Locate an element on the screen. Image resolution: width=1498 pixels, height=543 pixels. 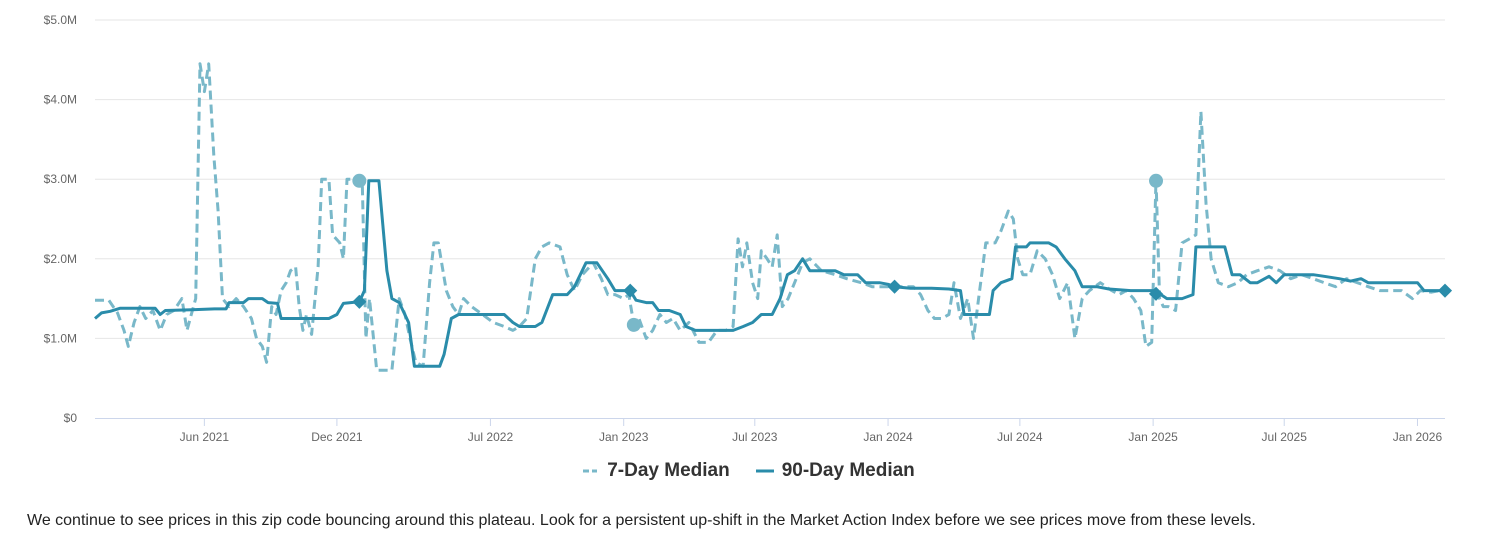
solid-line-swatch-icon is located at coordinates (764, 471).